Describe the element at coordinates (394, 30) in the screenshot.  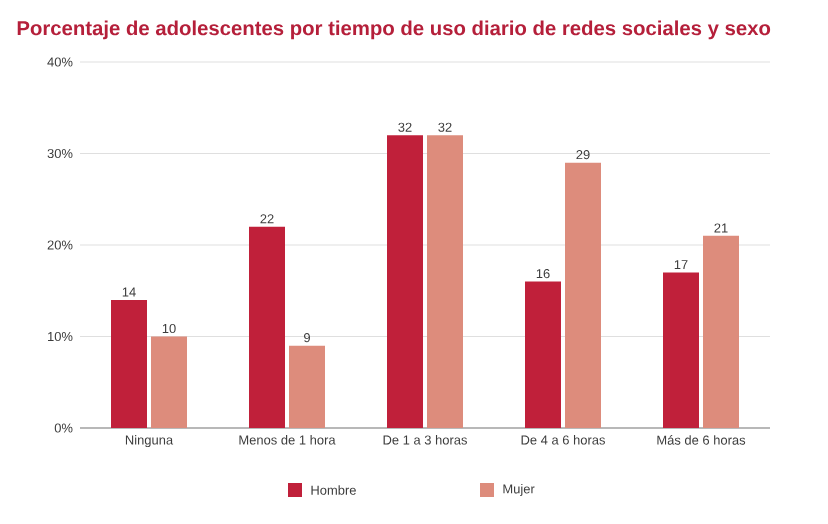
I see `chart-title: Porcentaje de adolescentes por tiempo de uso diario de redes sociales y sexo` at that location.